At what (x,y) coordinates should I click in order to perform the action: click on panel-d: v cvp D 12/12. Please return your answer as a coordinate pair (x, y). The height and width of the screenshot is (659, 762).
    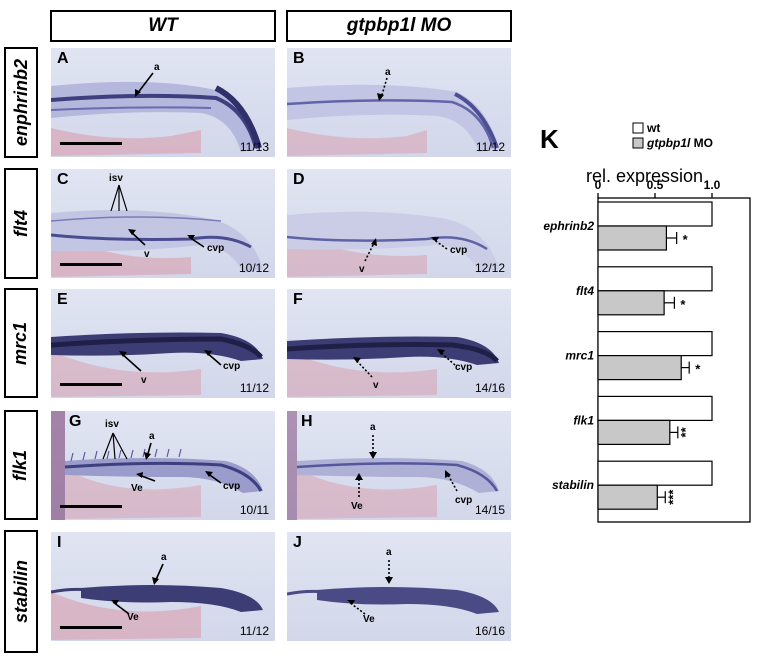
    Looking at the image, I should click on (399, 223).